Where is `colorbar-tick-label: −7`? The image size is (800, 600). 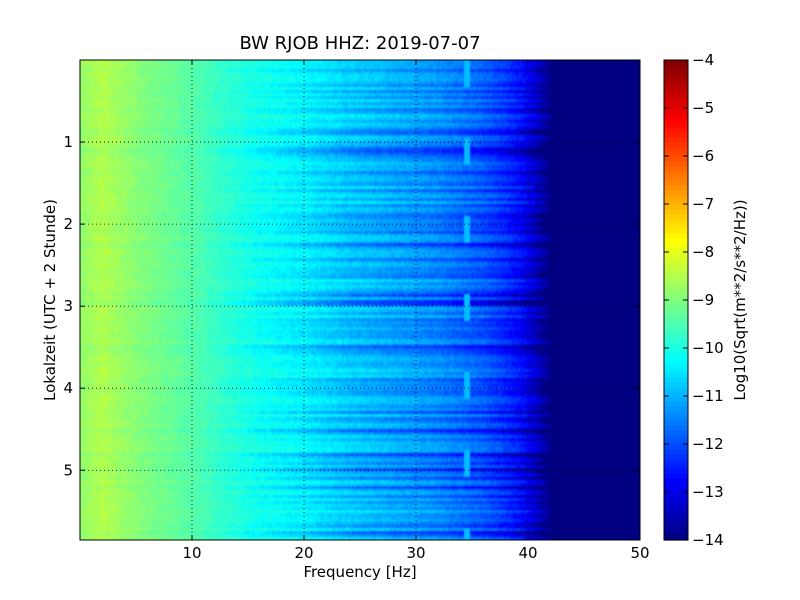
colorbar-tick-label: −7 is located at coordinates (703, 204).